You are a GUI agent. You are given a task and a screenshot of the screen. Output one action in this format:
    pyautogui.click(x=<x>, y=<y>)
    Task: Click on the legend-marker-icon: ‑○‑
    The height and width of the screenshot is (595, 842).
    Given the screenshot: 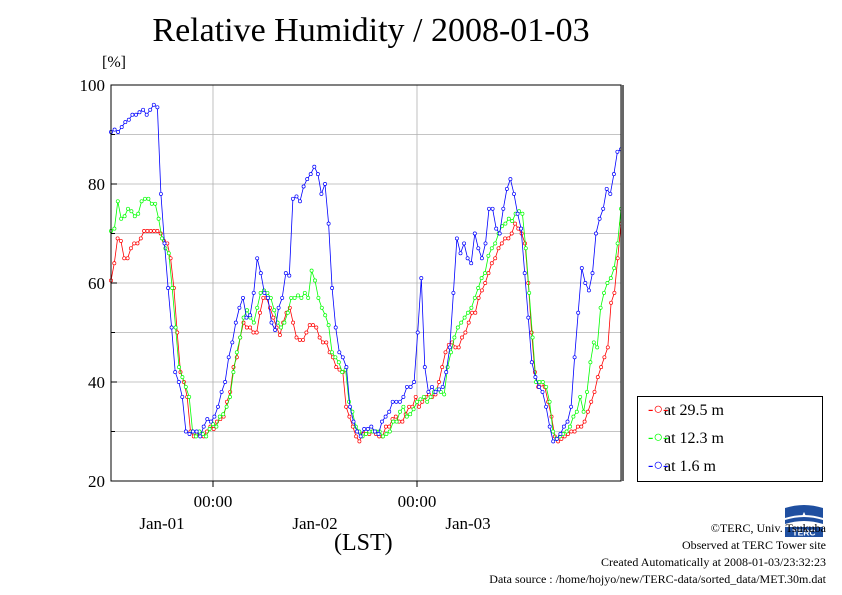 What is the action you would take?
    pyautogui.click(x=658, y=409)
    